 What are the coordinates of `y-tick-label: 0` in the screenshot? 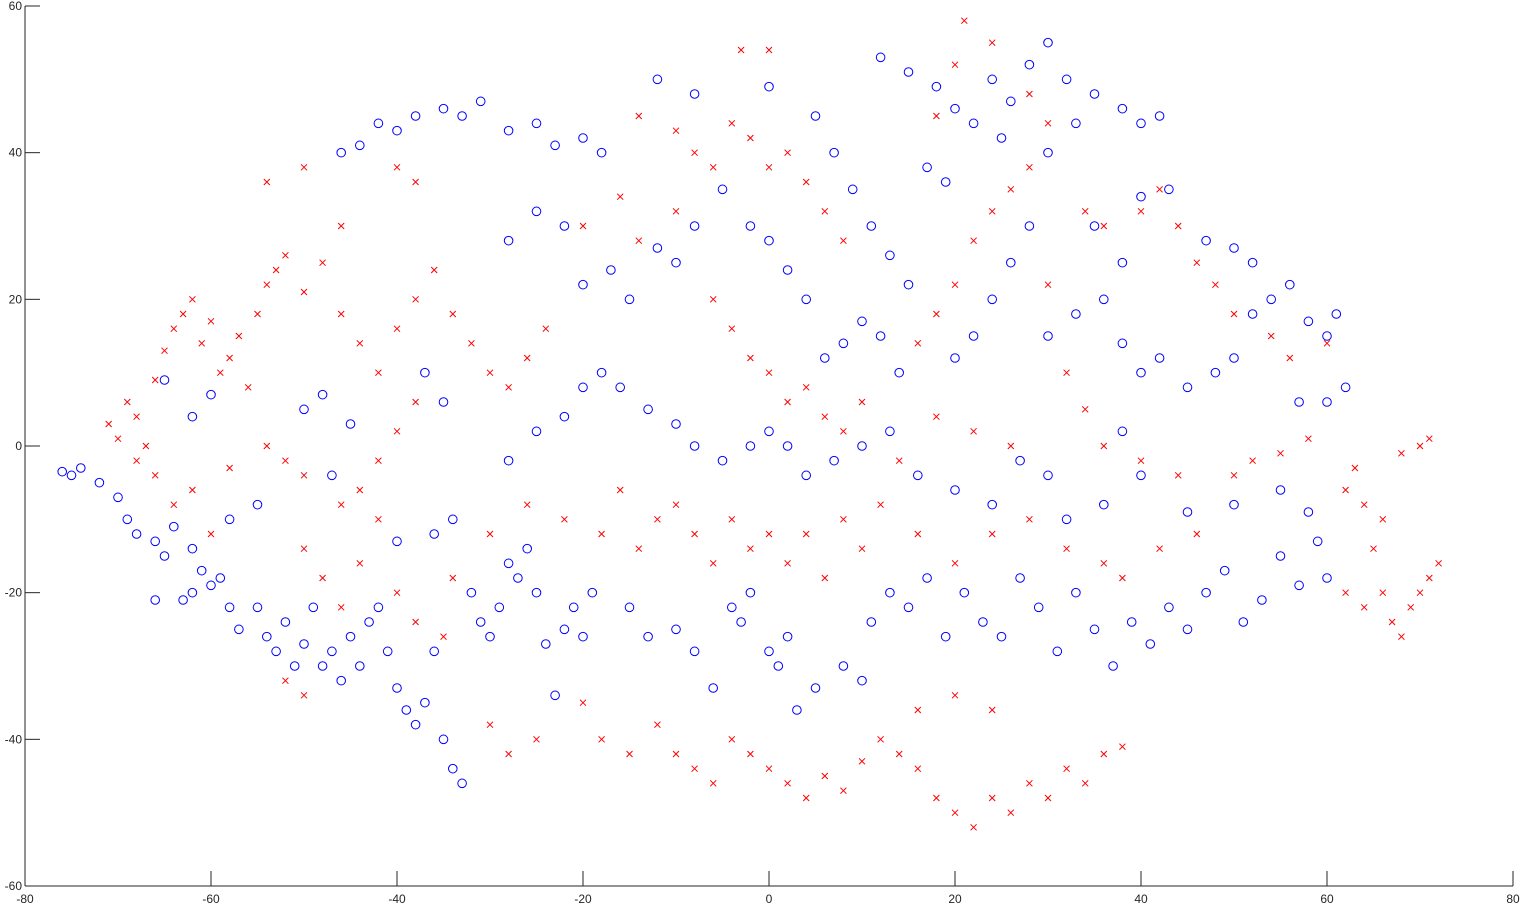 It's located at (18, 446).